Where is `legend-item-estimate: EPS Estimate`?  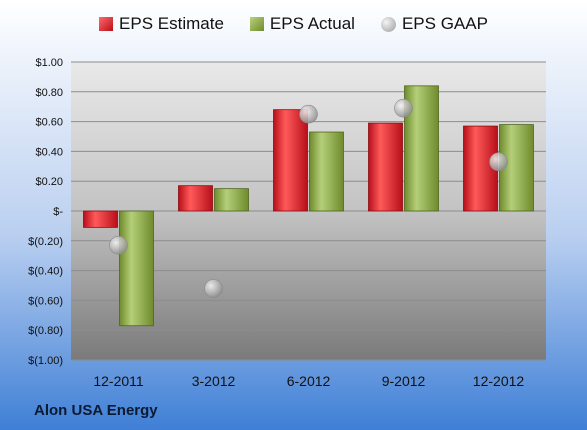 legend-item-estimate: EPS Estimate is located at coordinates (161, 24).